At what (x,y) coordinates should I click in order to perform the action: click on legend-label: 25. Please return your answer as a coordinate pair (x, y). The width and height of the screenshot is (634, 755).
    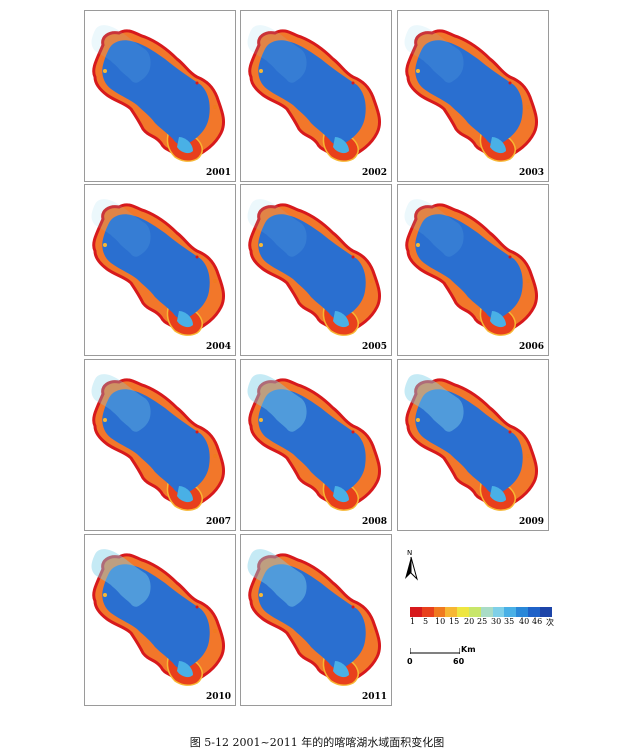
    Looking at the image, I should click on (482, 621).